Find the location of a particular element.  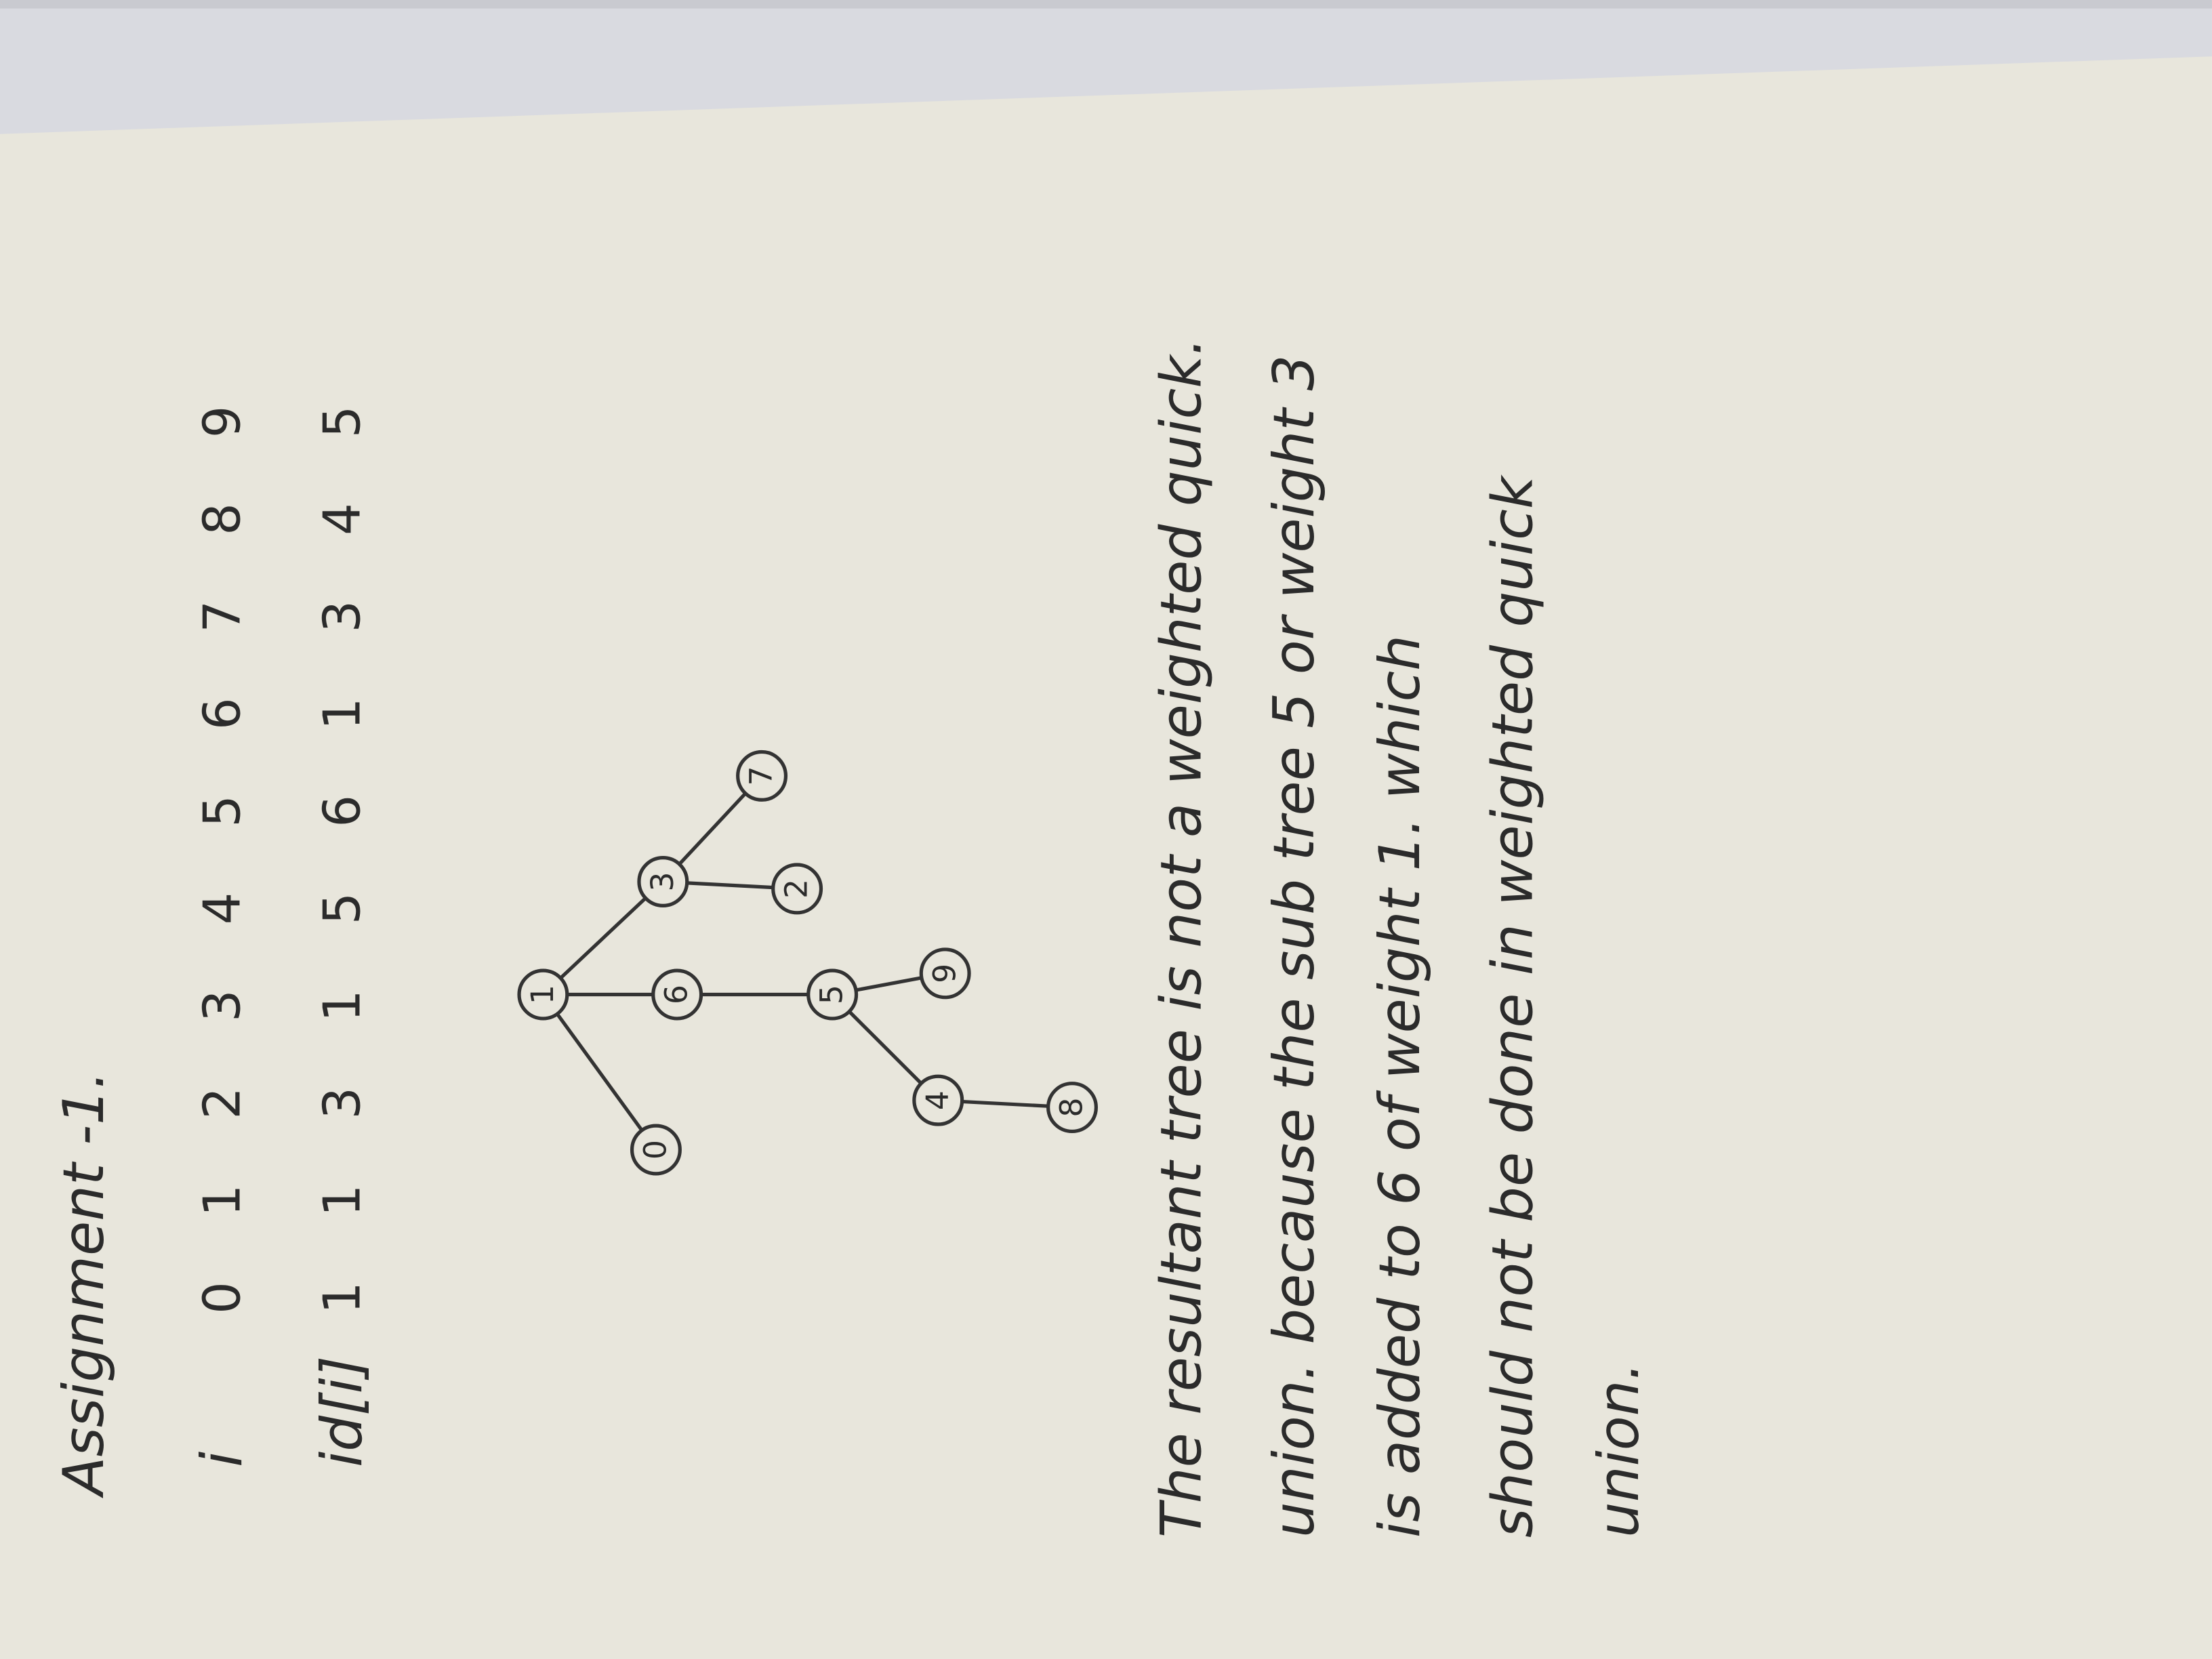

cell: 7 is located at coordinates (222, 616).